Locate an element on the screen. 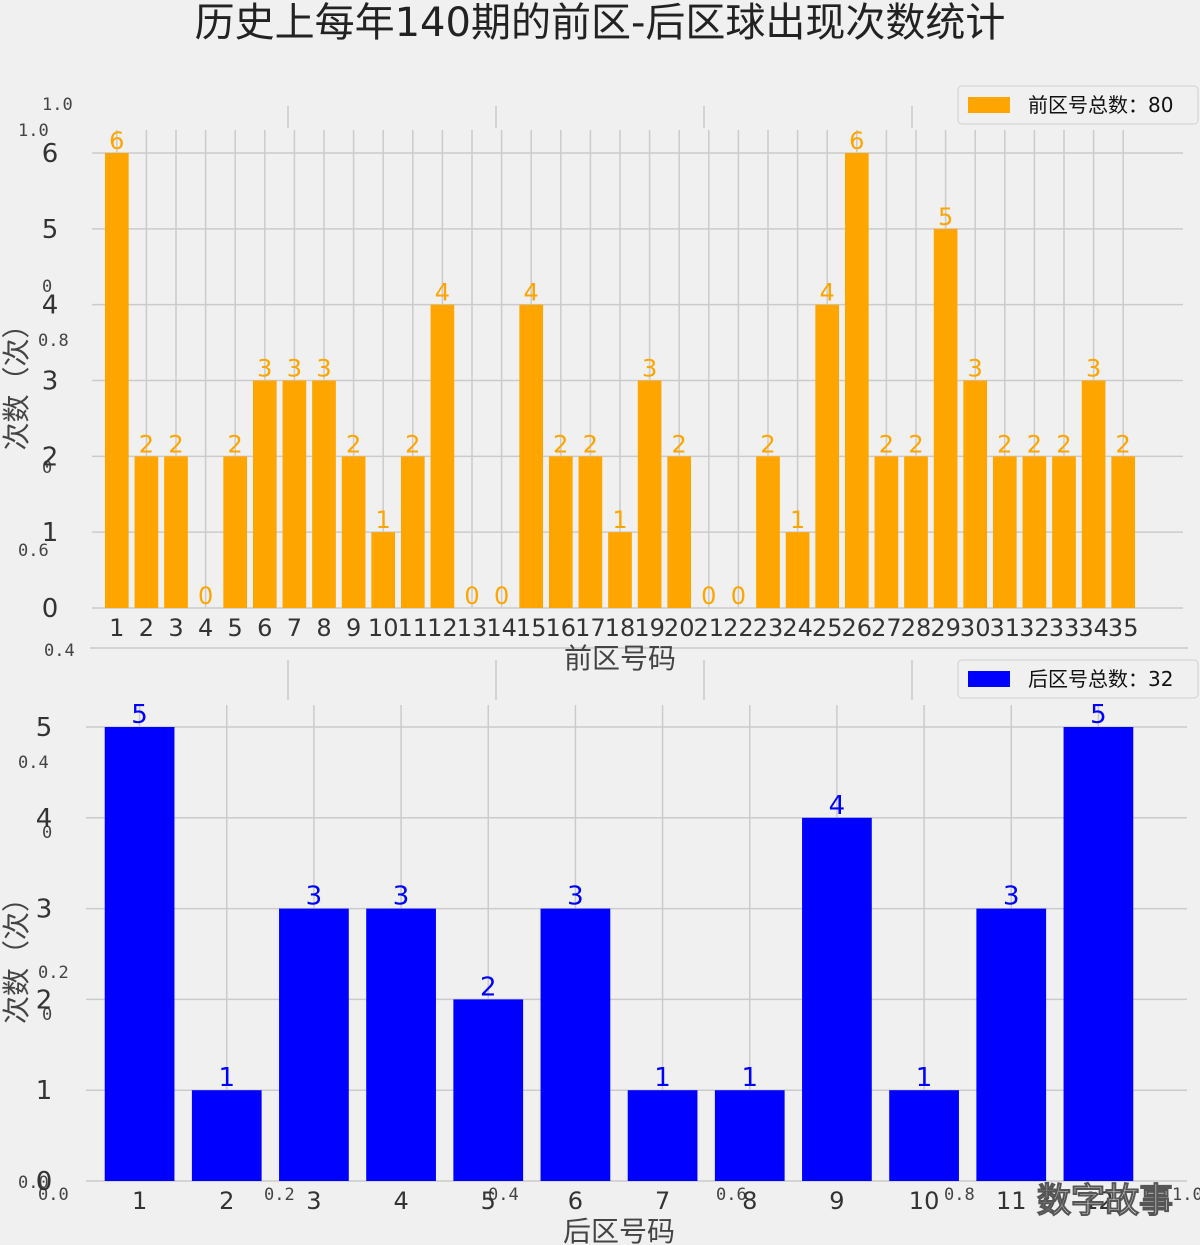  x-tick-label: 21 is located at coordinates (709, 628).